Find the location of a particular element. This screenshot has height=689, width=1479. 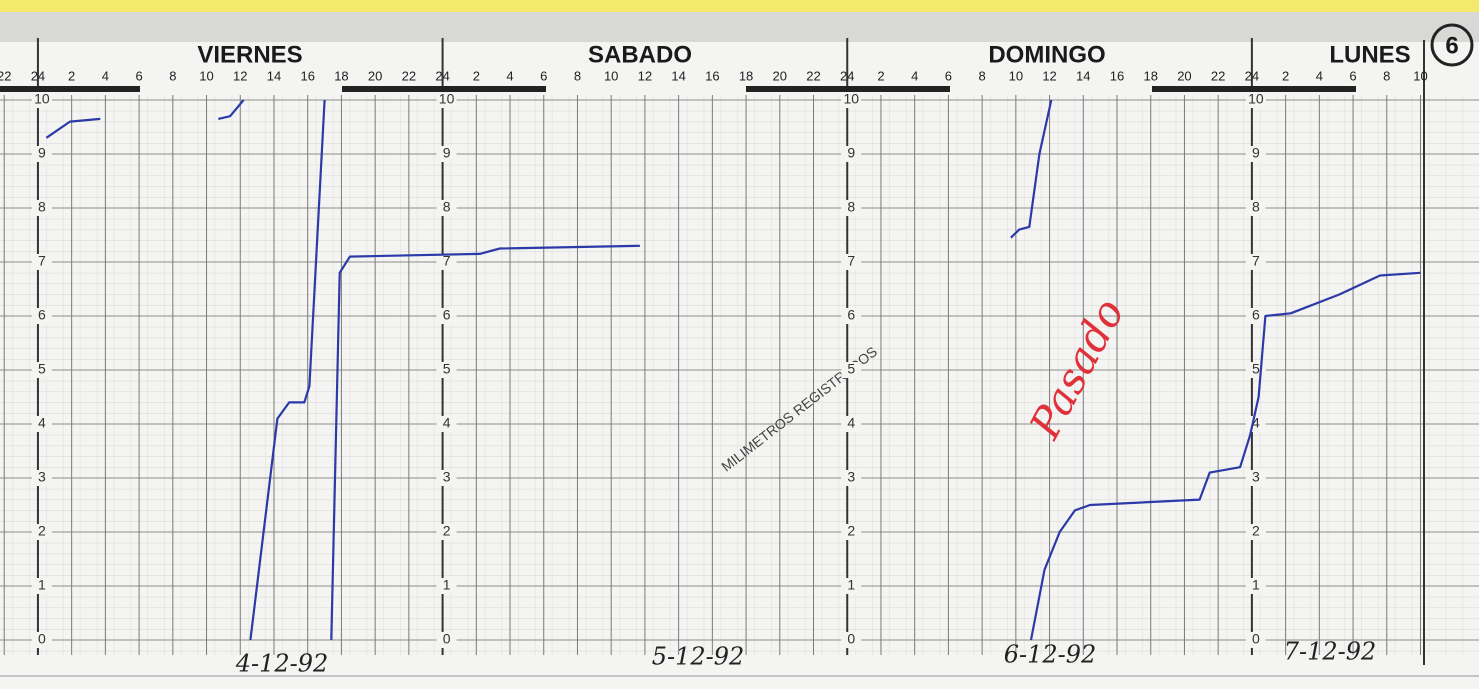

day-label: SABADO is located at coordinates (640, 54).